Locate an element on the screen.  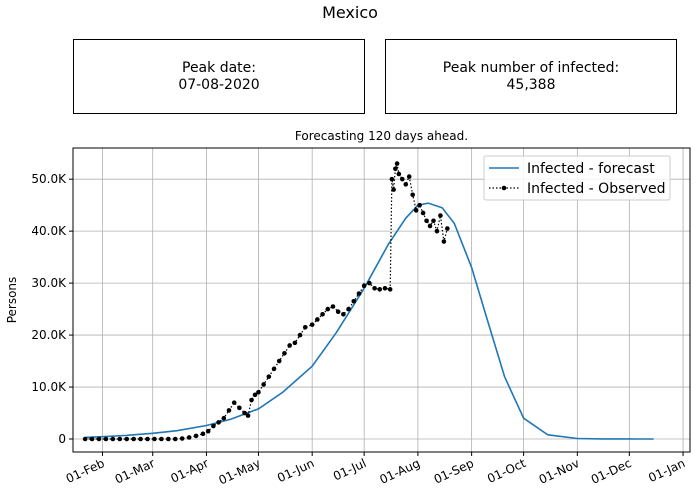
peak-date-value: 07-08-2020 is located at coordinates (219, 84).